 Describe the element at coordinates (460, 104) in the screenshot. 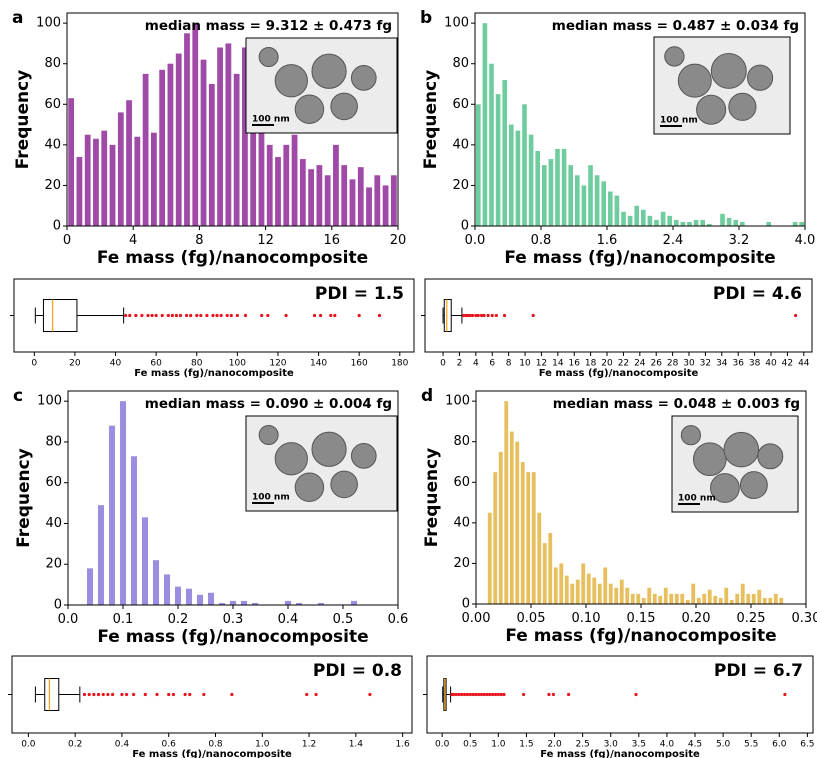

I see `y-tick-label: 60` at that location.